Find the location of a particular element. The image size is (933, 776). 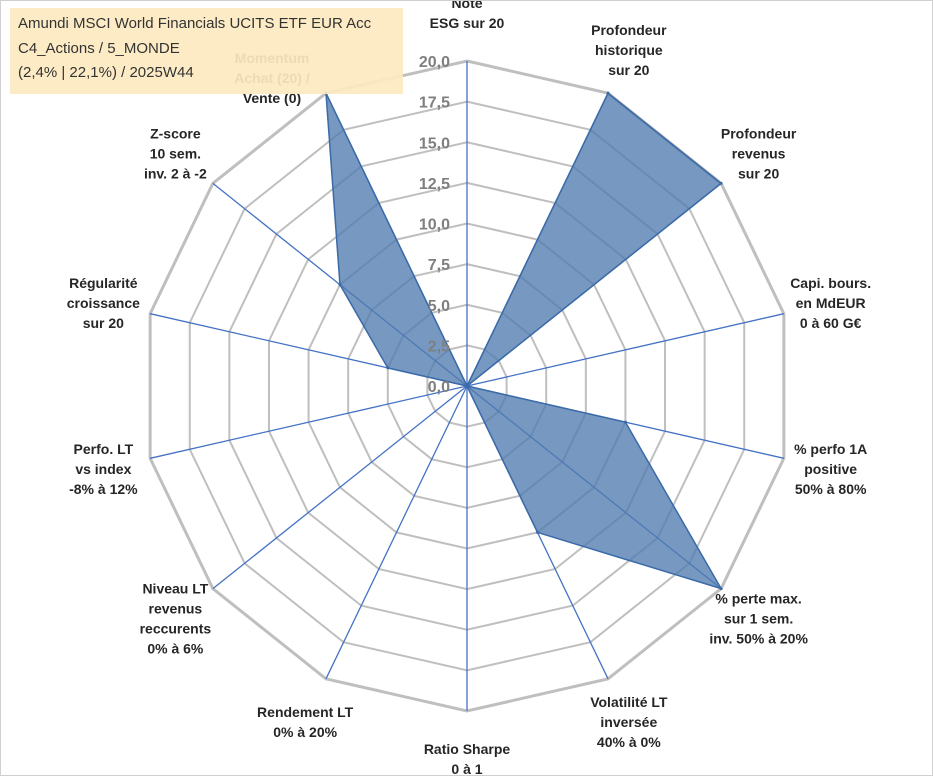

axis-label: Profondeur revenus sur 20 is located at coordinates (759, 153).